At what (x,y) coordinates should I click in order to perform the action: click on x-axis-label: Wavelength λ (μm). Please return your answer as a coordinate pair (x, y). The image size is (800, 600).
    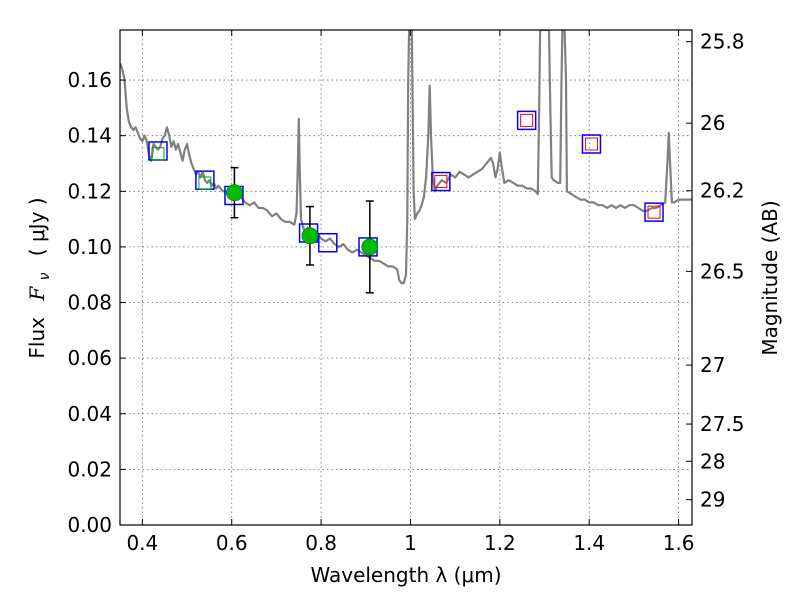
    Looking at the image, I should click on (405, 575).